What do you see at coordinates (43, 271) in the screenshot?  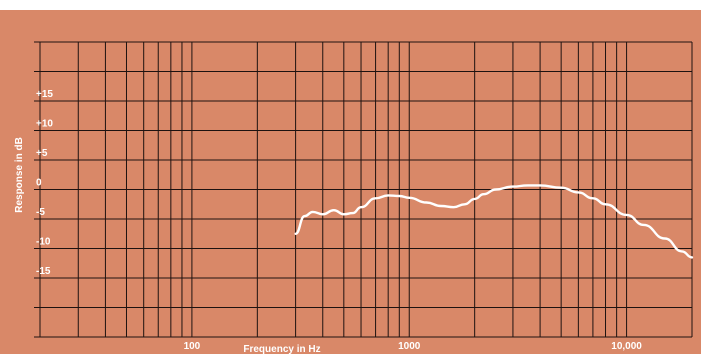 I see `y-tick-label: -15` at bounding box center [43, 271].